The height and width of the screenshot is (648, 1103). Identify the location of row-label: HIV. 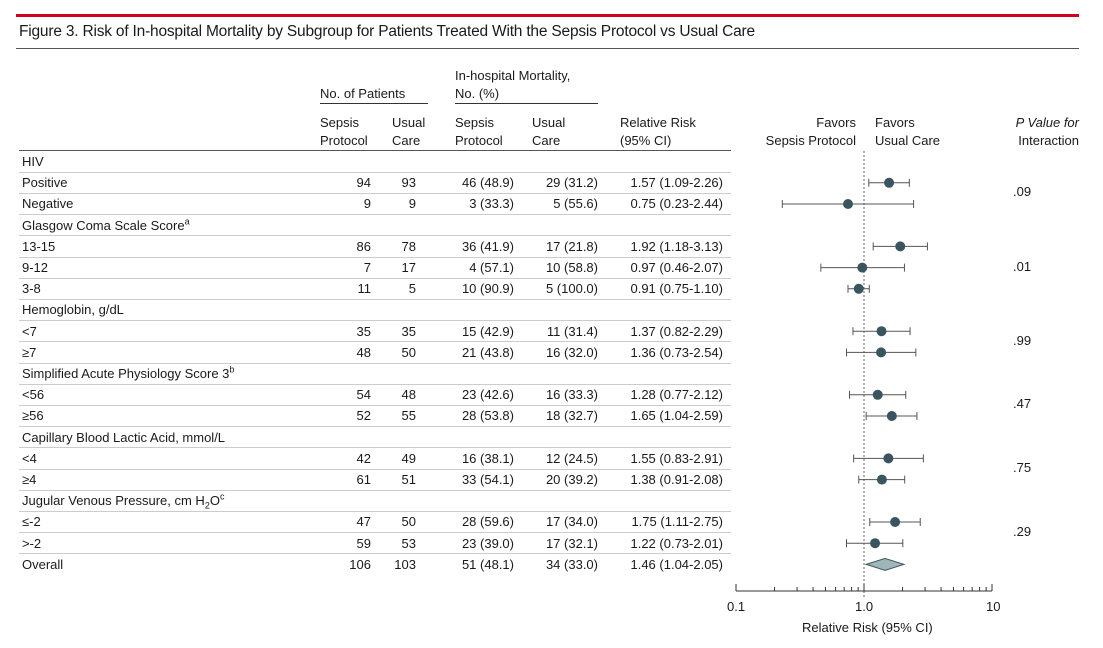
(33, 161).